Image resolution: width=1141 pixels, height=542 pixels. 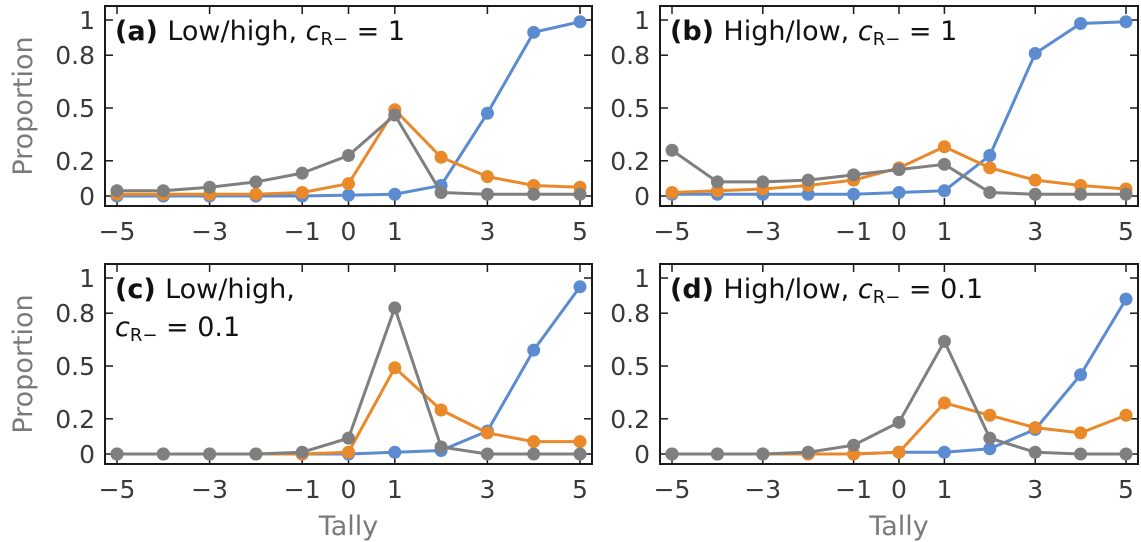 I want to click on x-tick-label: −3, so click(x=762, y=489).